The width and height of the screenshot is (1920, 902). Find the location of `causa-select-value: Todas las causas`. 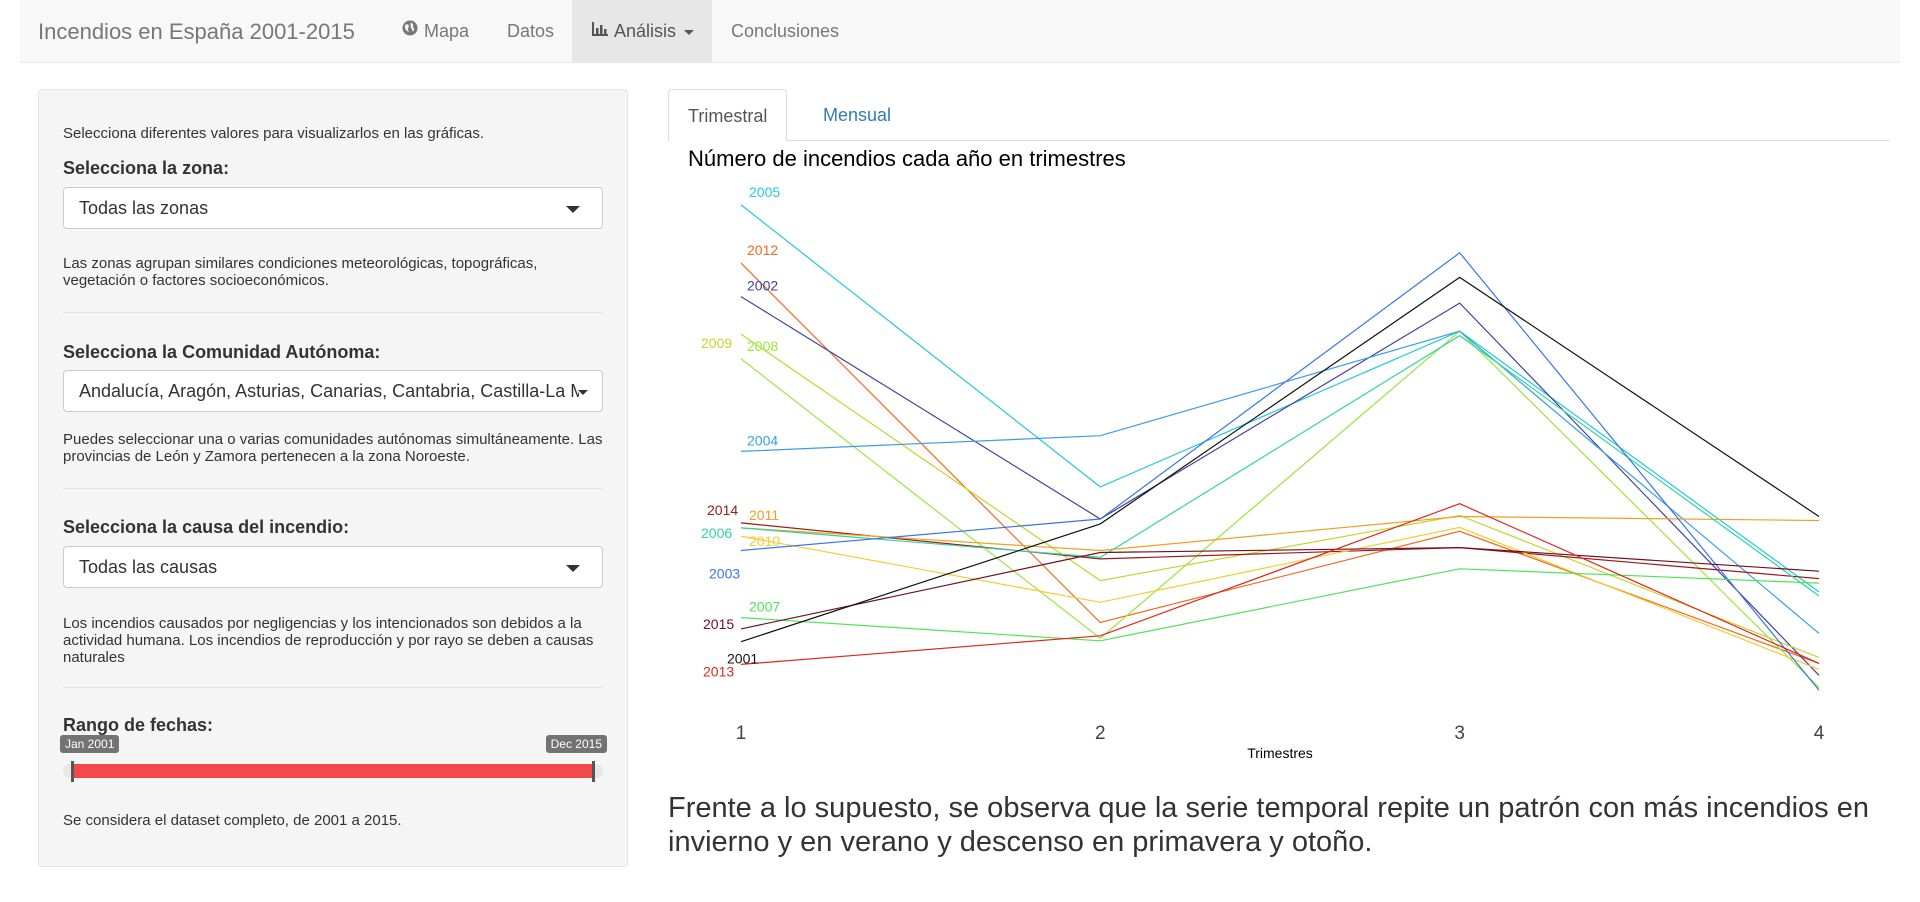

causa-select-value: Todas las causas is located at coordinates (148, 567).